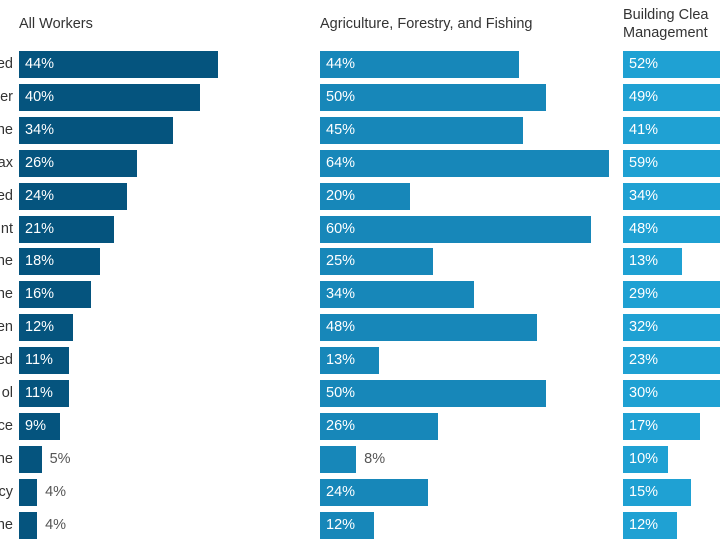  Describe the element at coordinates (665, 33) in the screenshot. I see `panel-title-line: Management` at that location.